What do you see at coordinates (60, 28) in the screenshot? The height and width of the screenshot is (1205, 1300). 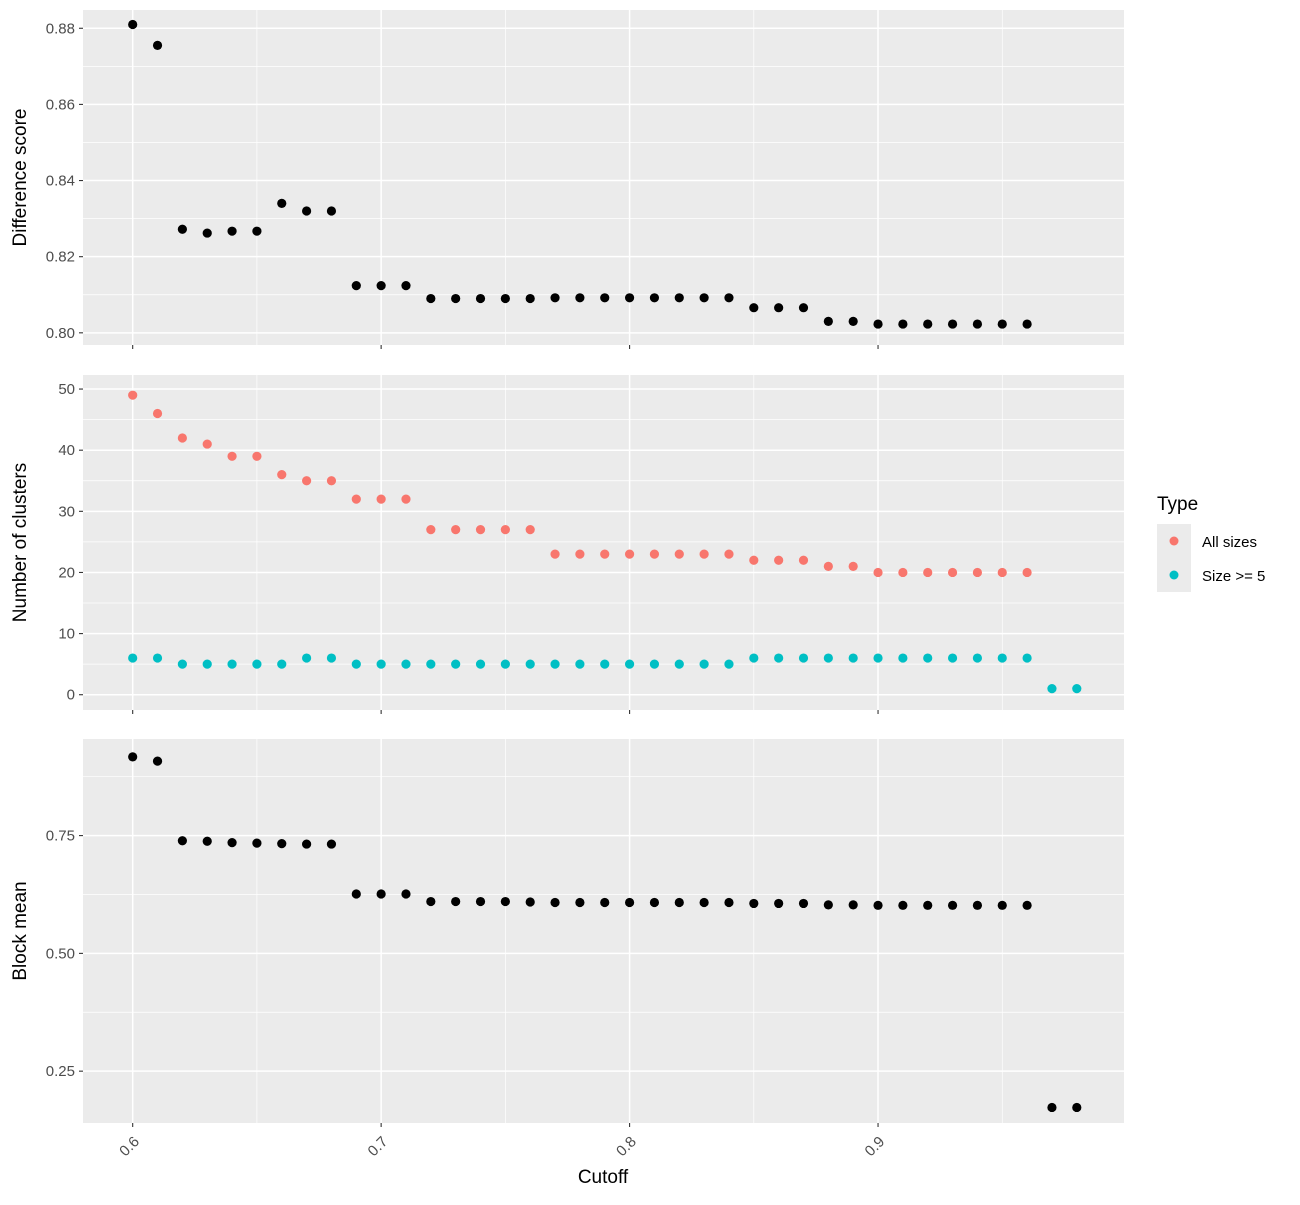 I see `y-tick-label: 0.88` at bounding box center [60, 28].